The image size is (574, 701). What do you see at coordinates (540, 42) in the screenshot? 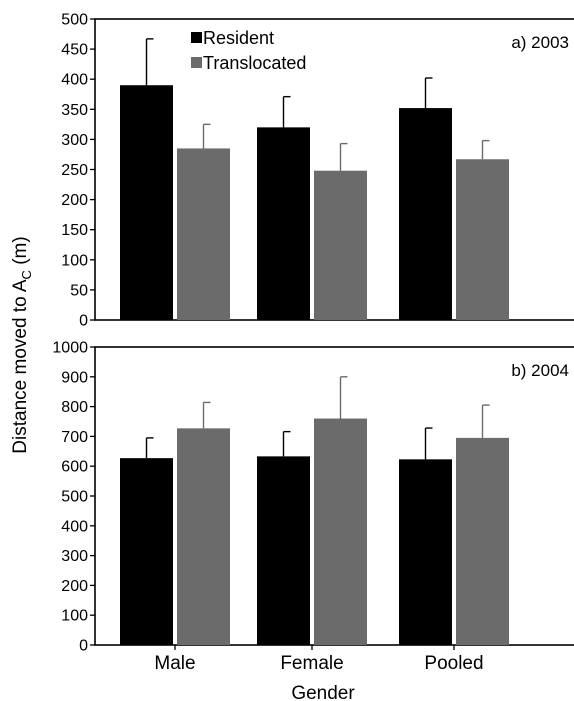
I see `panel-label: a) 2003` at bounding box center [540, 42].